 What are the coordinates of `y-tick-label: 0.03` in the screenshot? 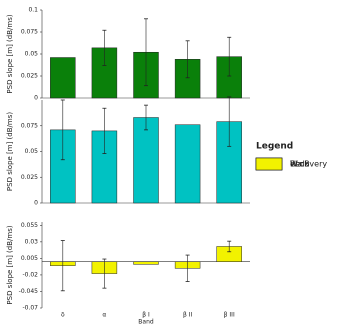 It's located at (32, 241).